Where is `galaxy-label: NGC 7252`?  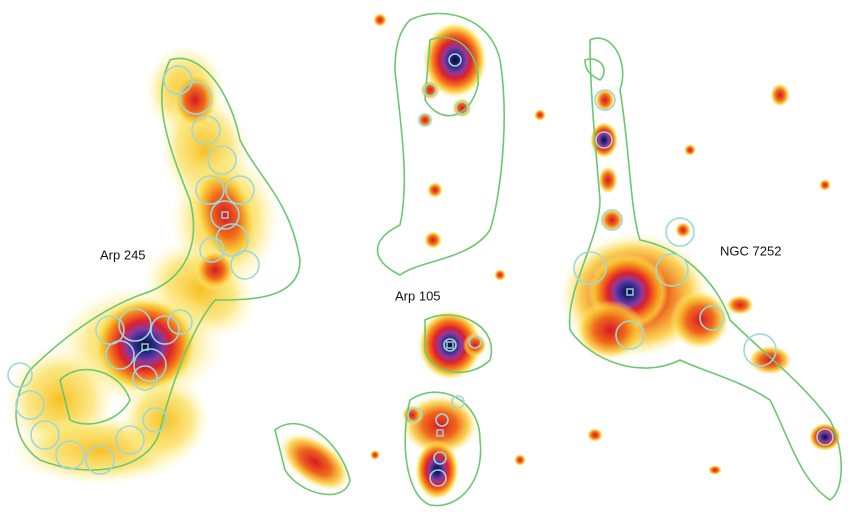
galaxy-label: NGC 7252 is located at coordinates (750, 250).